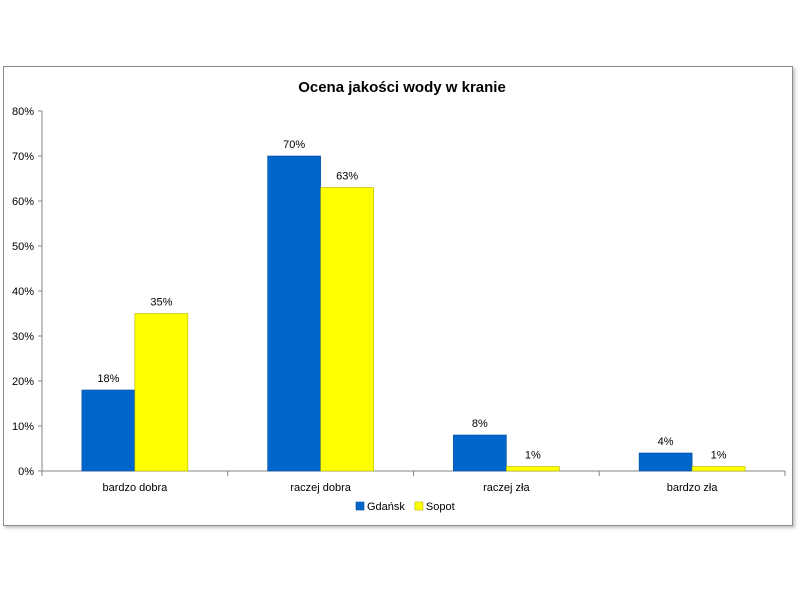 The image size is (800, 600). I want to click on y-tick-label: 80%, so click(23, 112).